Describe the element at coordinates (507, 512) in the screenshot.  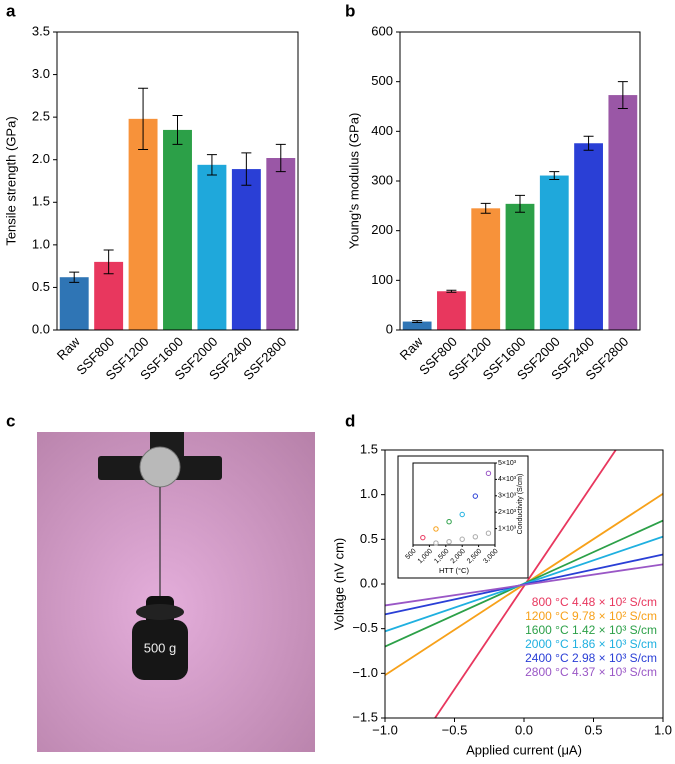
I see `inset-y-tick-label: 2×10³` at that location.